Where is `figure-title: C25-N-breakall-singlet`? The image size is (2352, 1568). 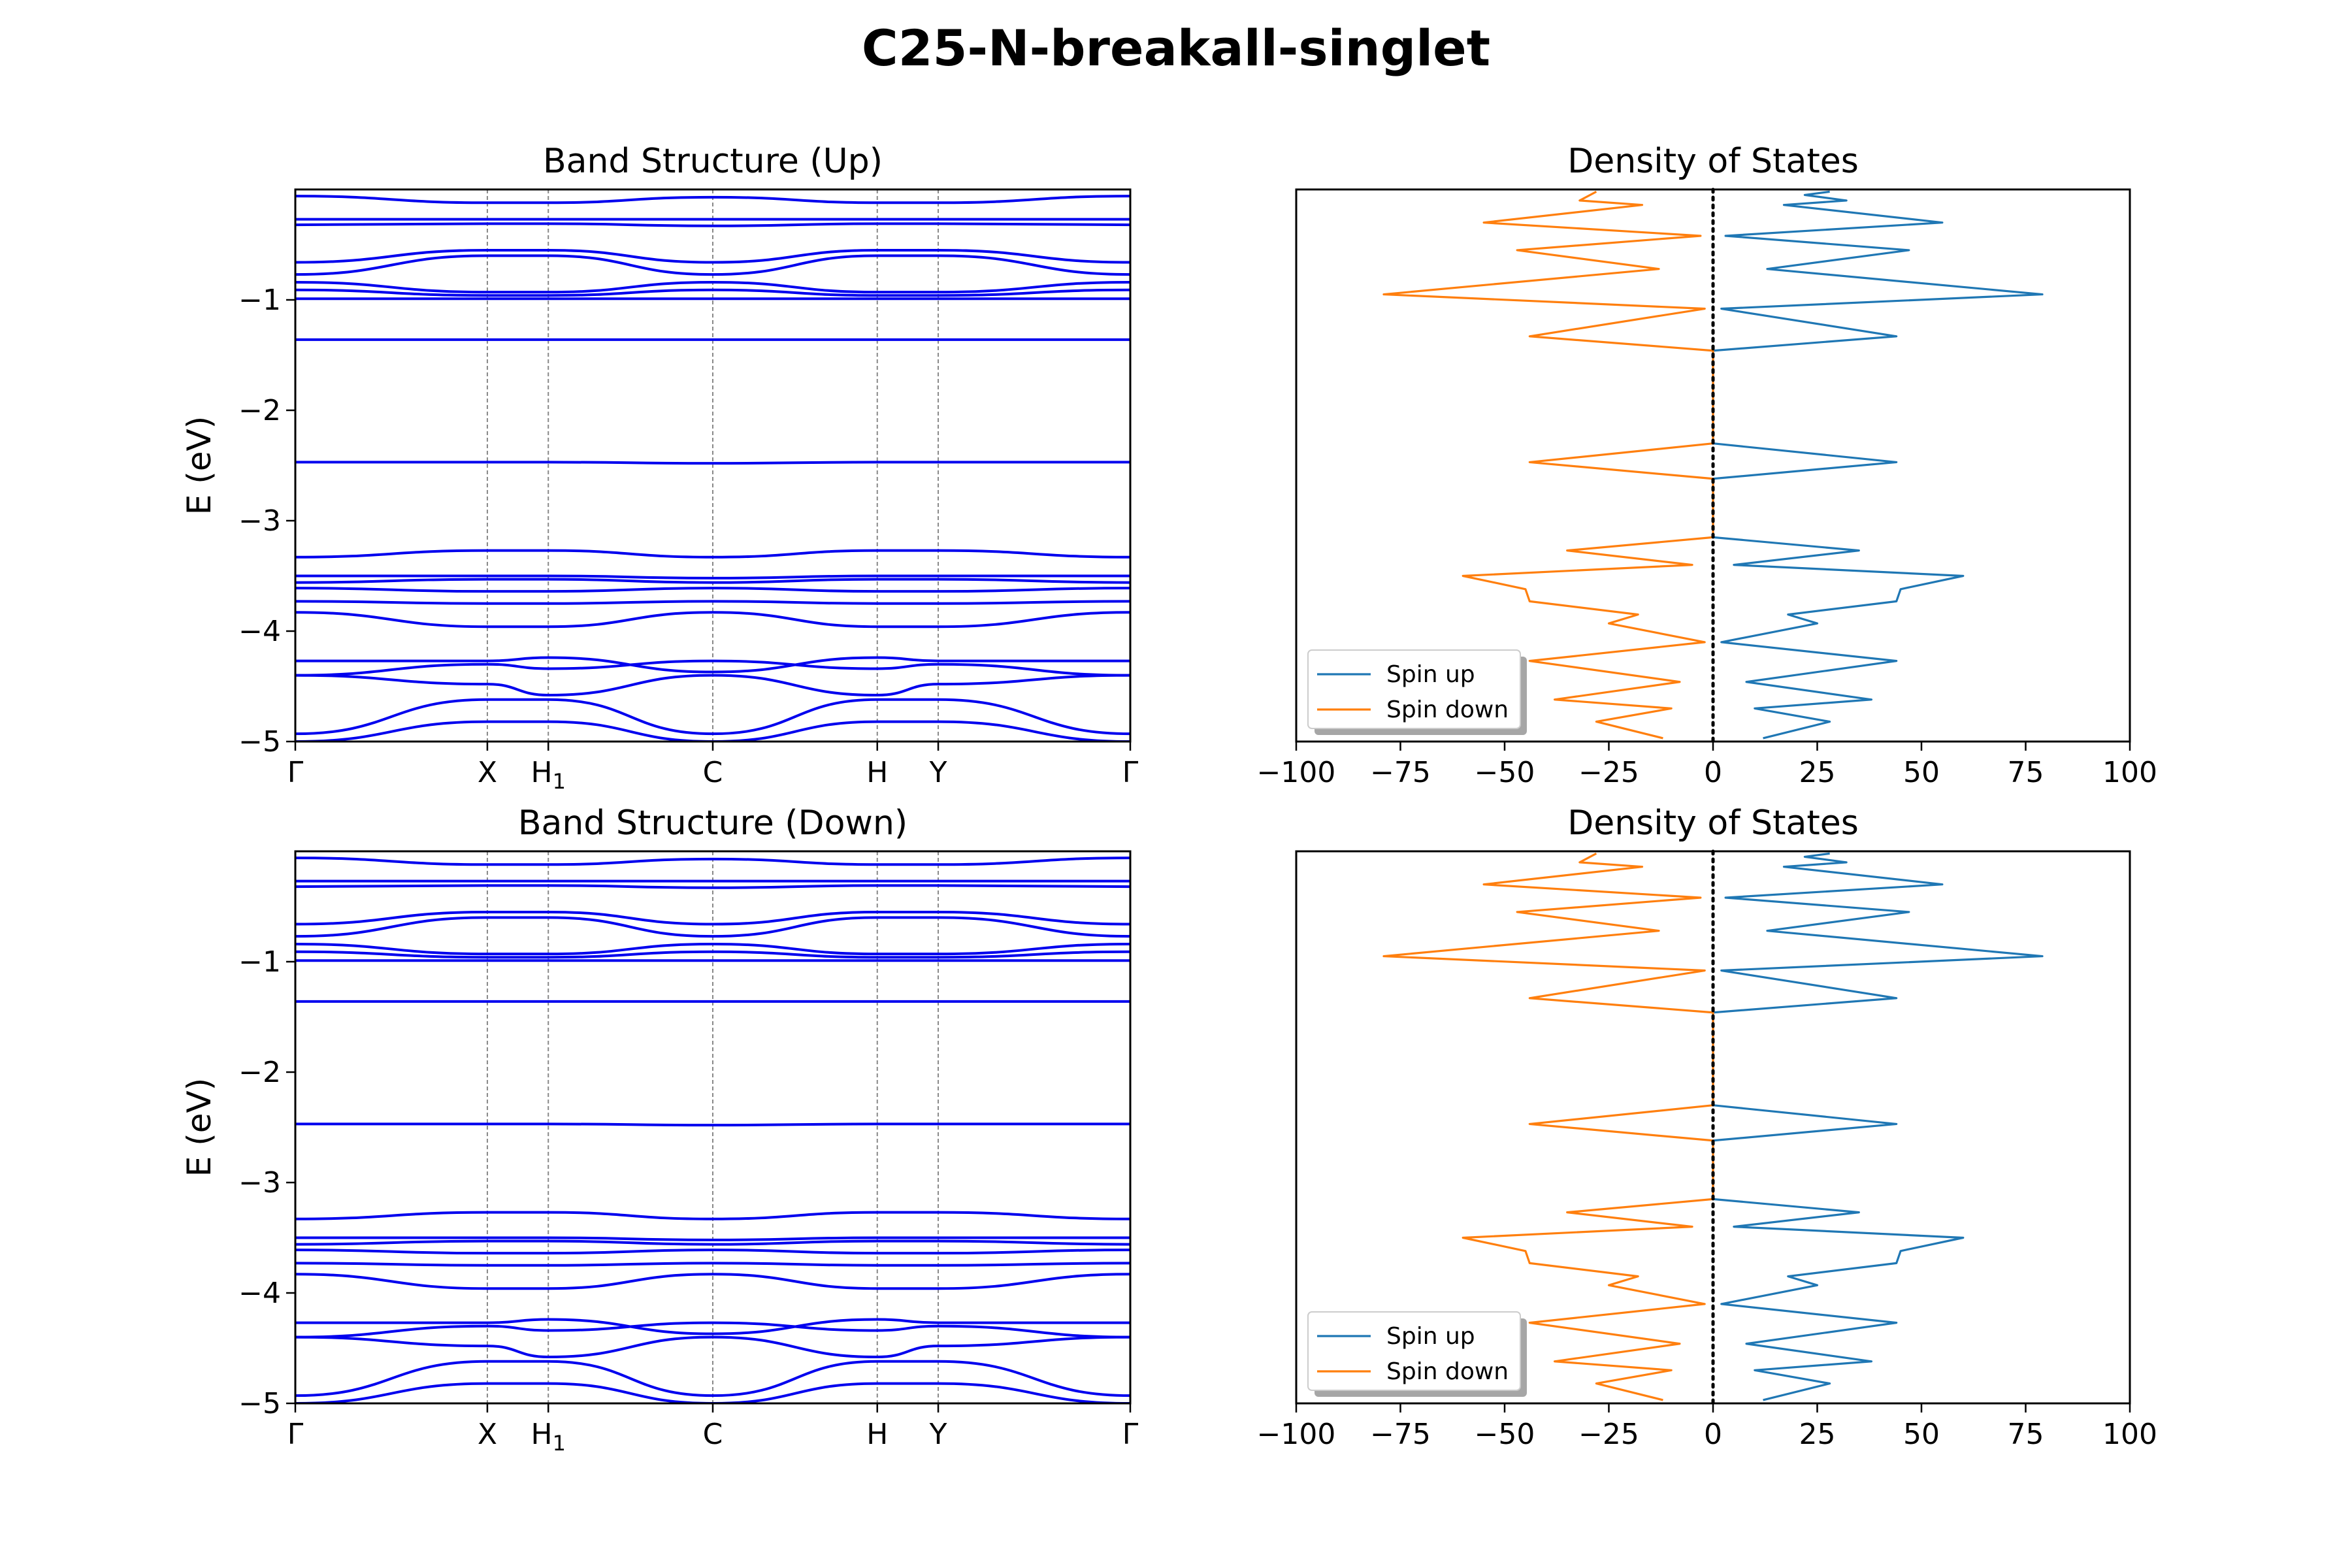
figure-title: C25-N-breakall-singlet is located at coordinates (1176, 48).